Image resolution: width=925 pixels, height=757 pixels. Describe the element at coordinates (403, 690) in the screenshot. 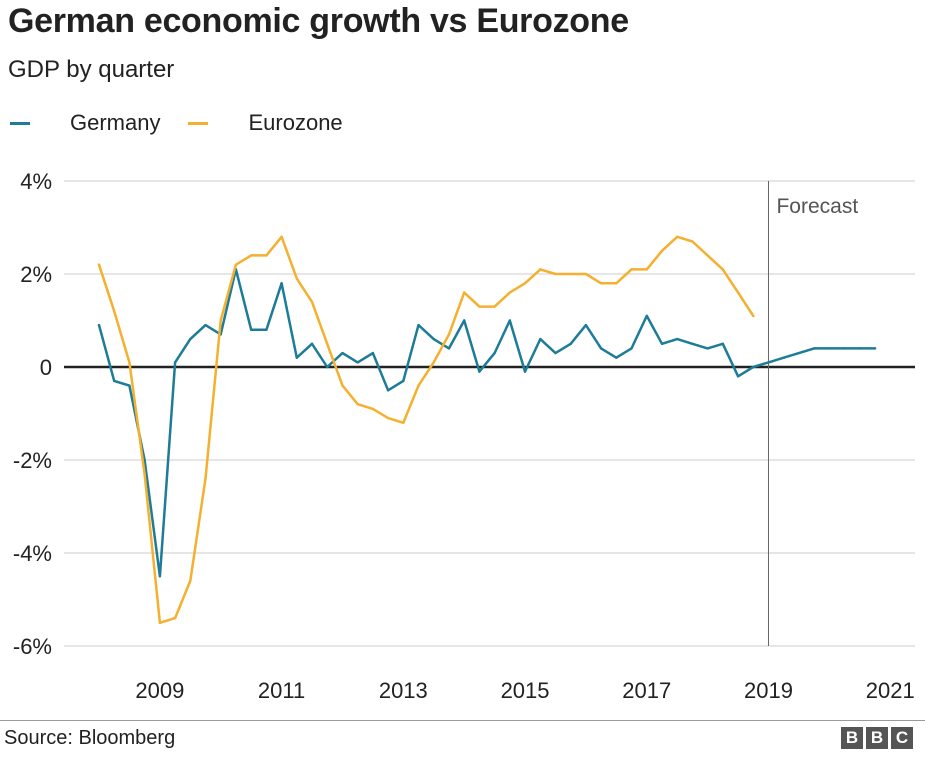

I see `x-tick-label: 2013` at that location.